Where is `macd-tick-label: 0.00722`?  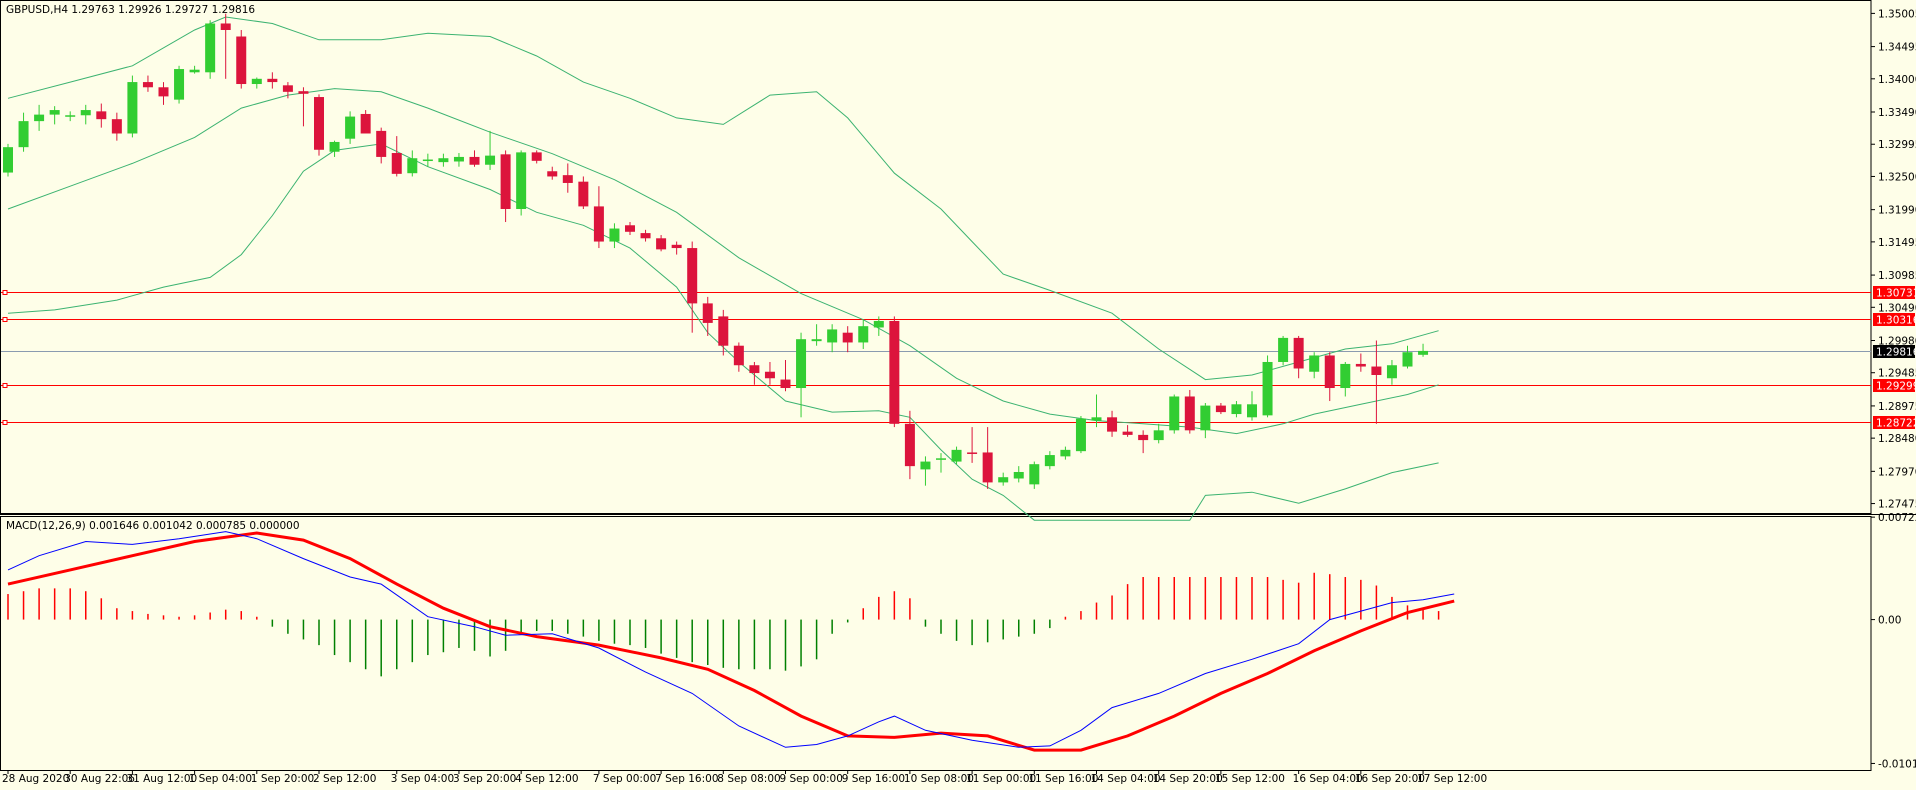
macd-tick-label: 0.00722 is located at coordinates (1897, 518).